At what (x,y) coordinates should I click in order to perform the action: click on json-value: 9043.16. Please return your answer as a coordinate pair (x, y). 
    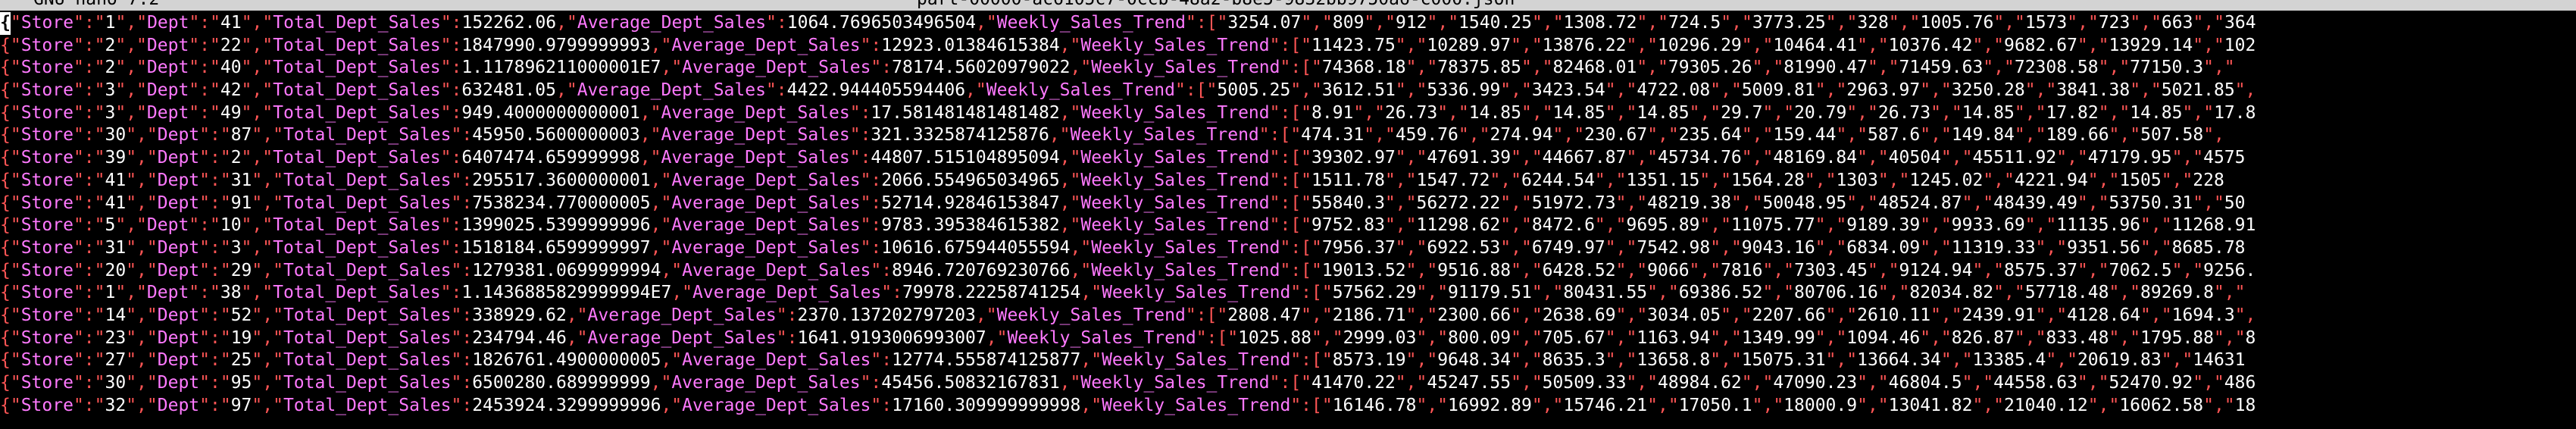
    Looking at the image, I should click on (1778, 247).